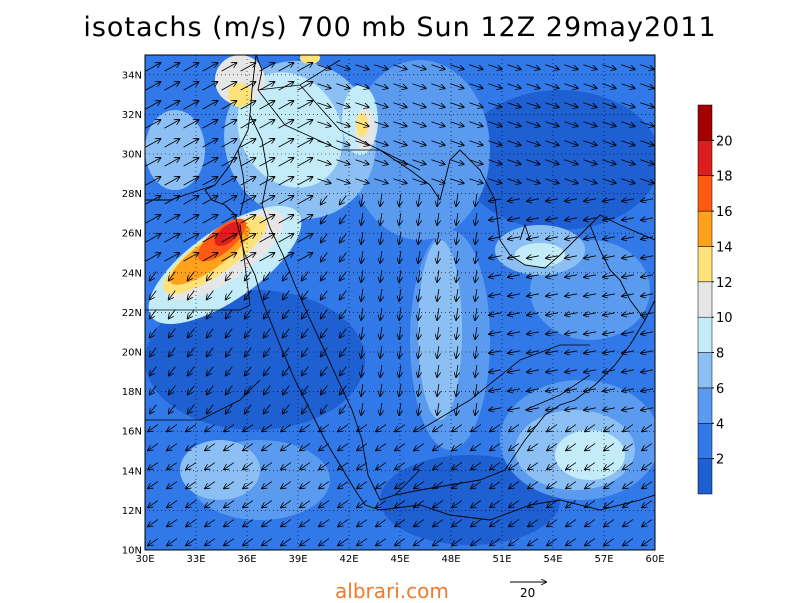 Image resolution: width=800 pixels, height=603 pixels. Describe the element at coordinates (132, 511) in the screenshot. I see `y-tick-12N: 12N` at that location.